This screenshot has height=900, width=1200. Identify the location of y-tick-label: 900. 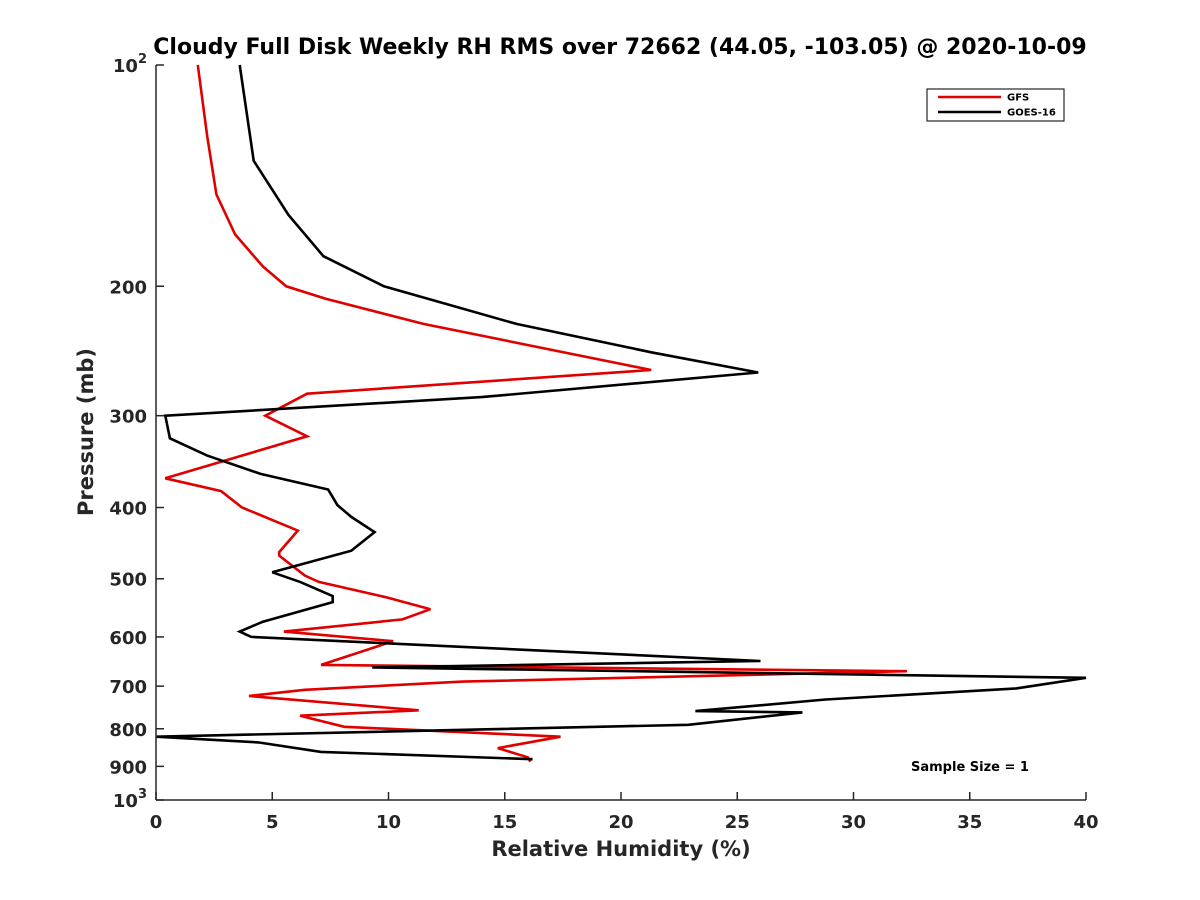
(128, 767).